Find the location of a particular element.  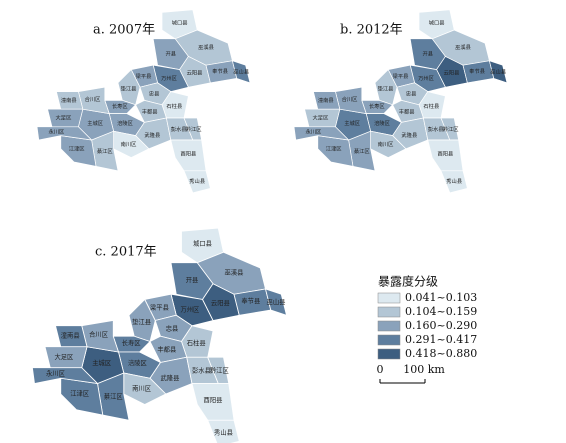

legend-label: 0.160~0.290 is located at coordinates (441, 325).